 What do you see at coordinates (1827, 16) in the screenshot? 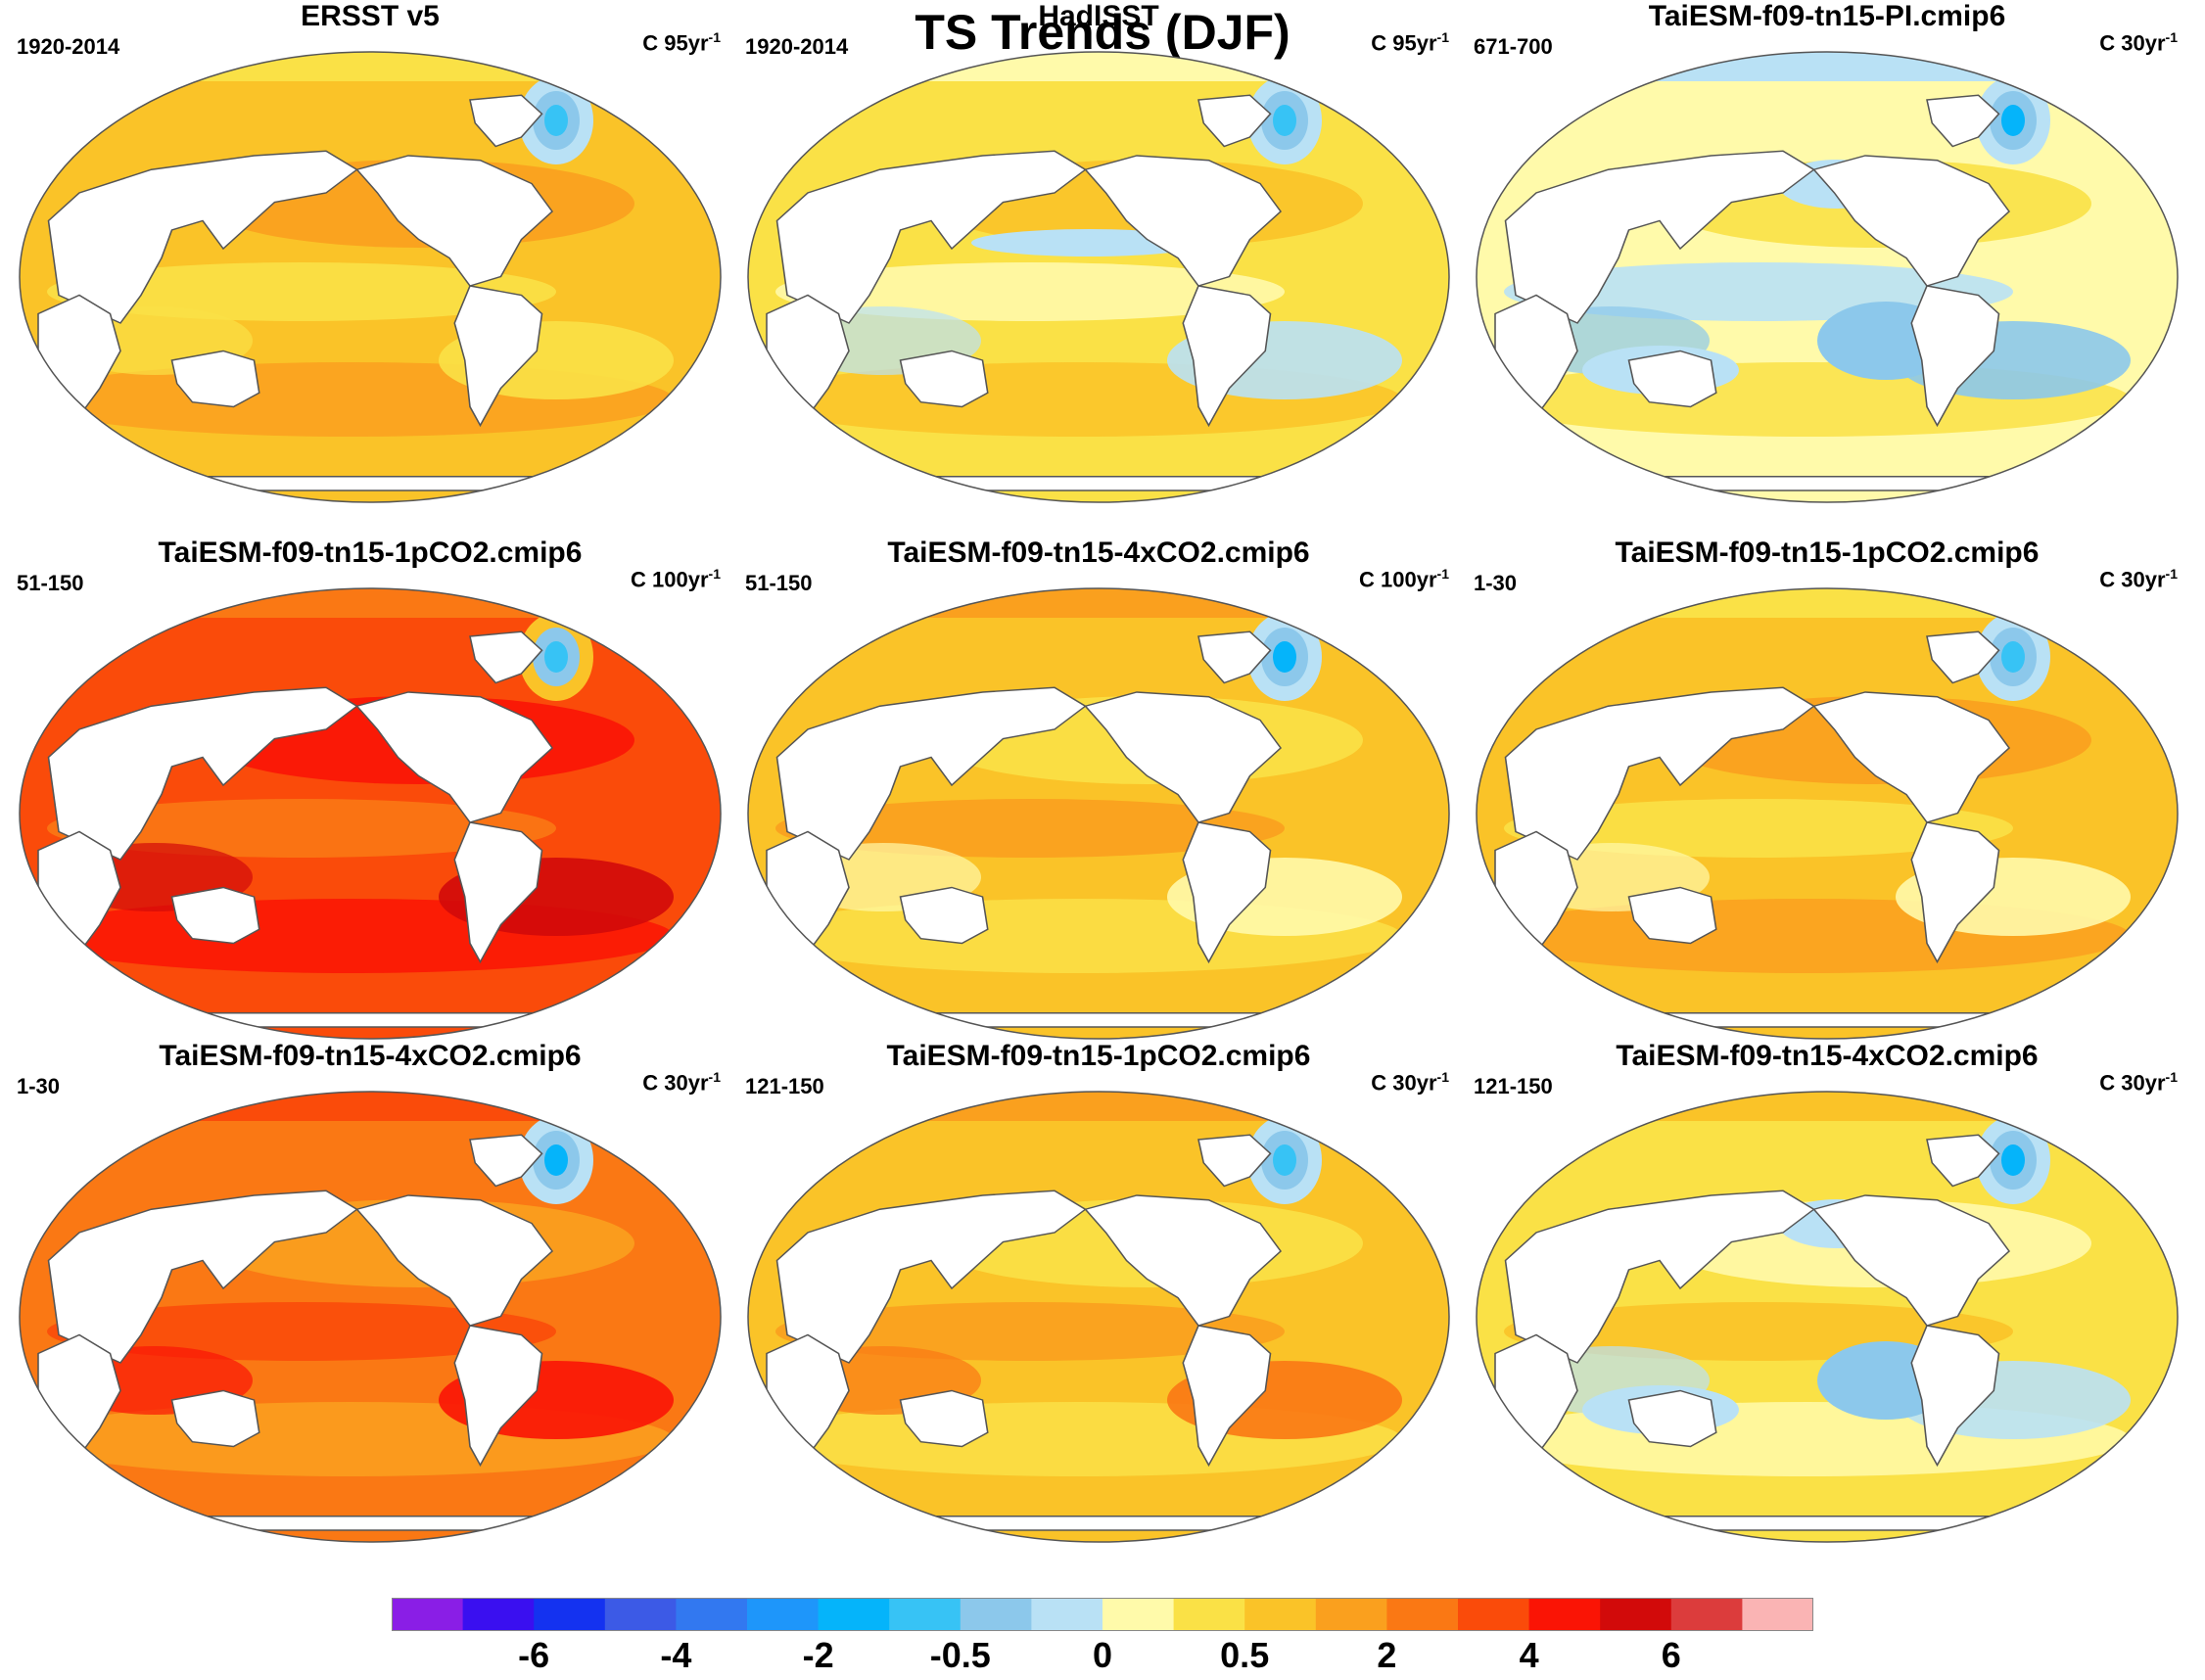
I see `panel-title: TaiESM-f09-tn15-PI.cmip6` at bounding box center [1827, 16].